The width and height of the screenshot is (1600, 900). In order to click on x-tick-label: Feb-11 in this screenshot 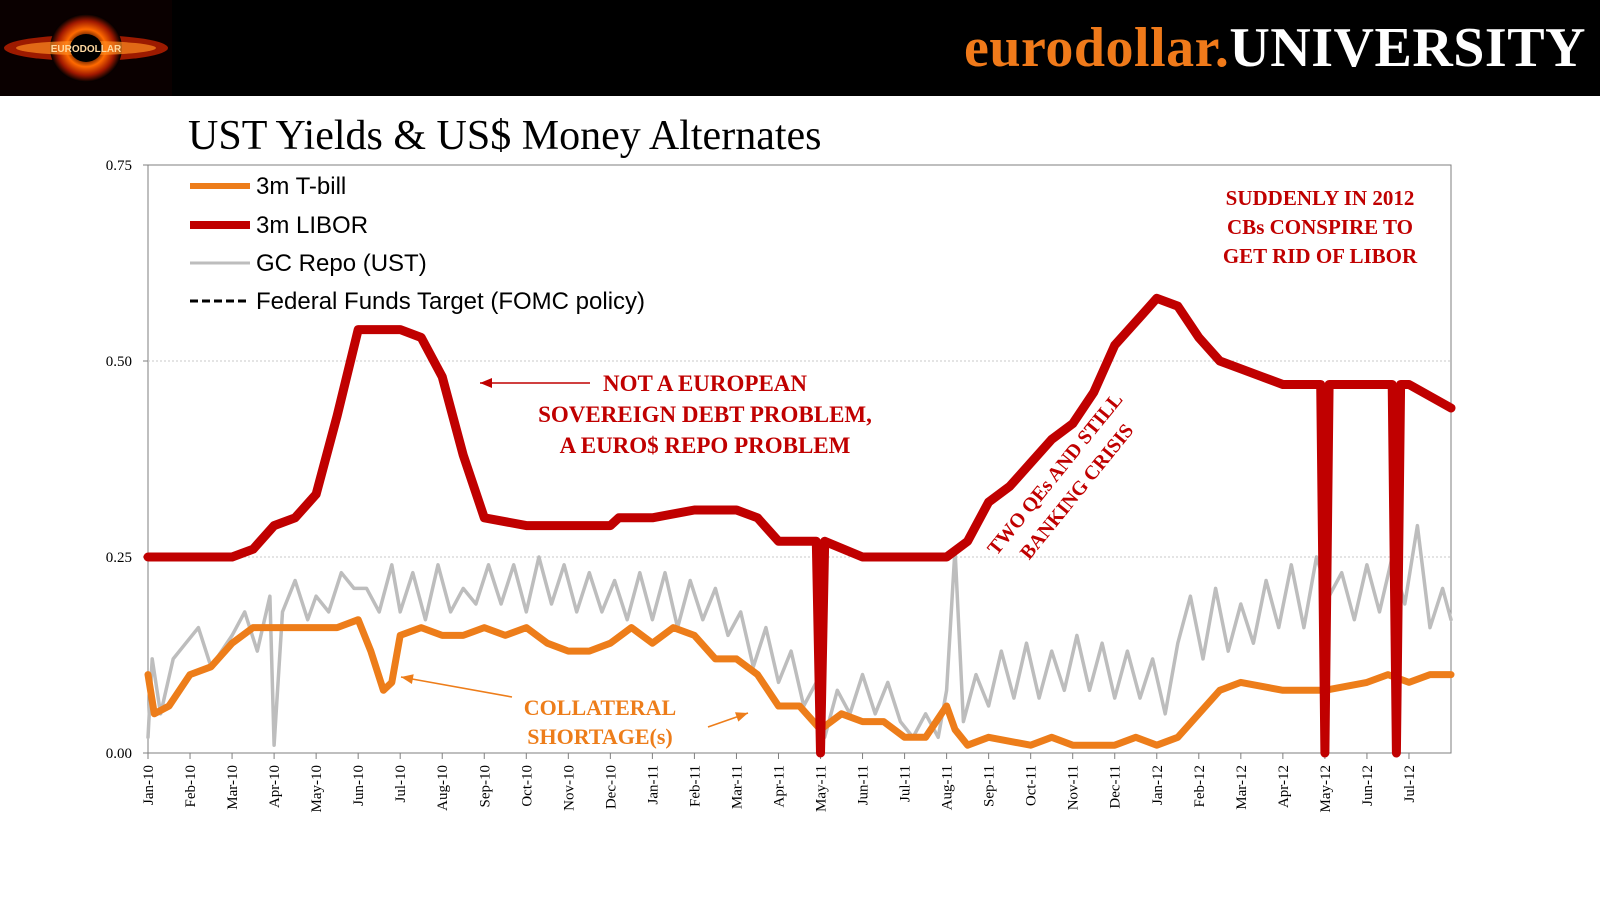, I will do `click(695, 786)`.